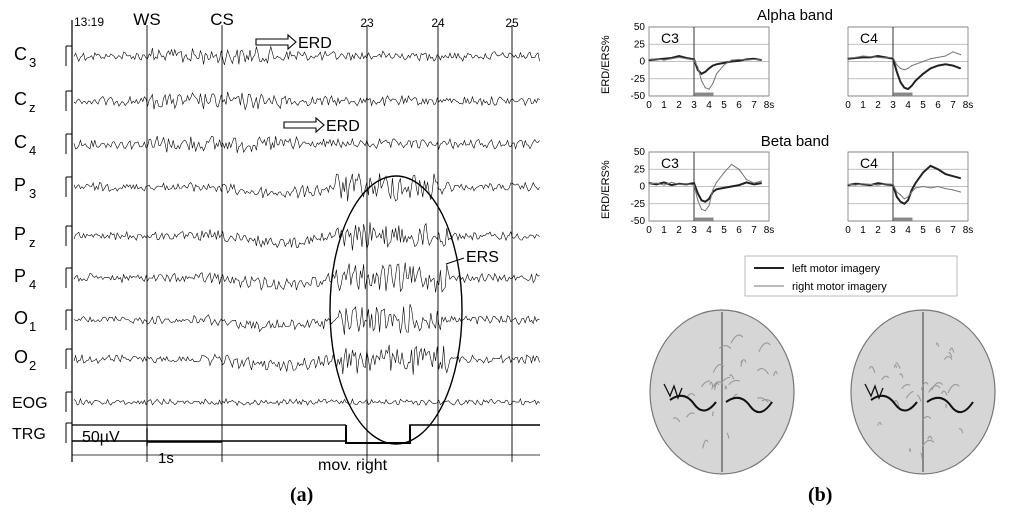 Image resolution: width=1032 pixels, height=522 pixels. What do you see at coordinates (306, 359) in the screenshot?
I see `eeg-trace-o2` at bounding box center [306, 359].